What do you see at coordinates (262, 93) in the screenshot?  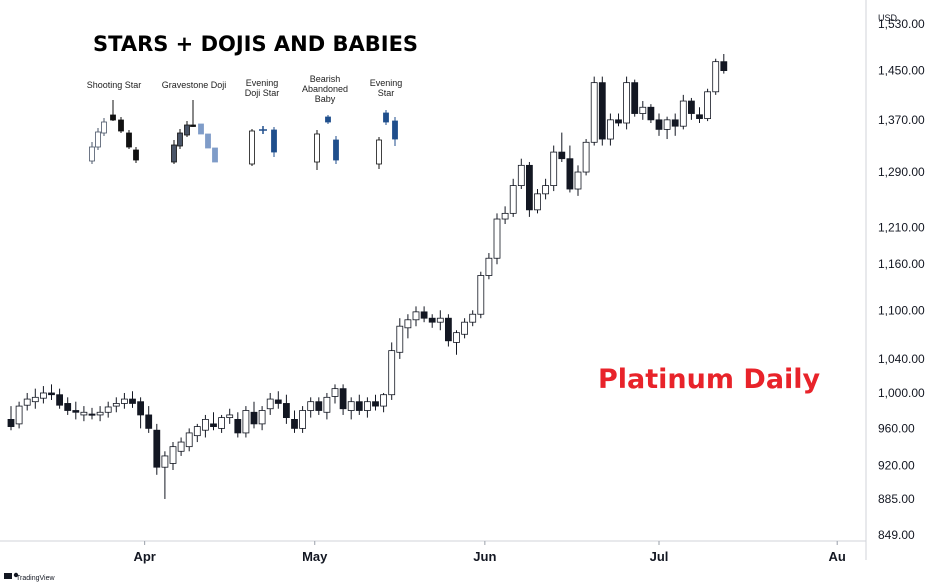 I see `pattern-label-line: Doji Star` at bounding box center [262, 93].